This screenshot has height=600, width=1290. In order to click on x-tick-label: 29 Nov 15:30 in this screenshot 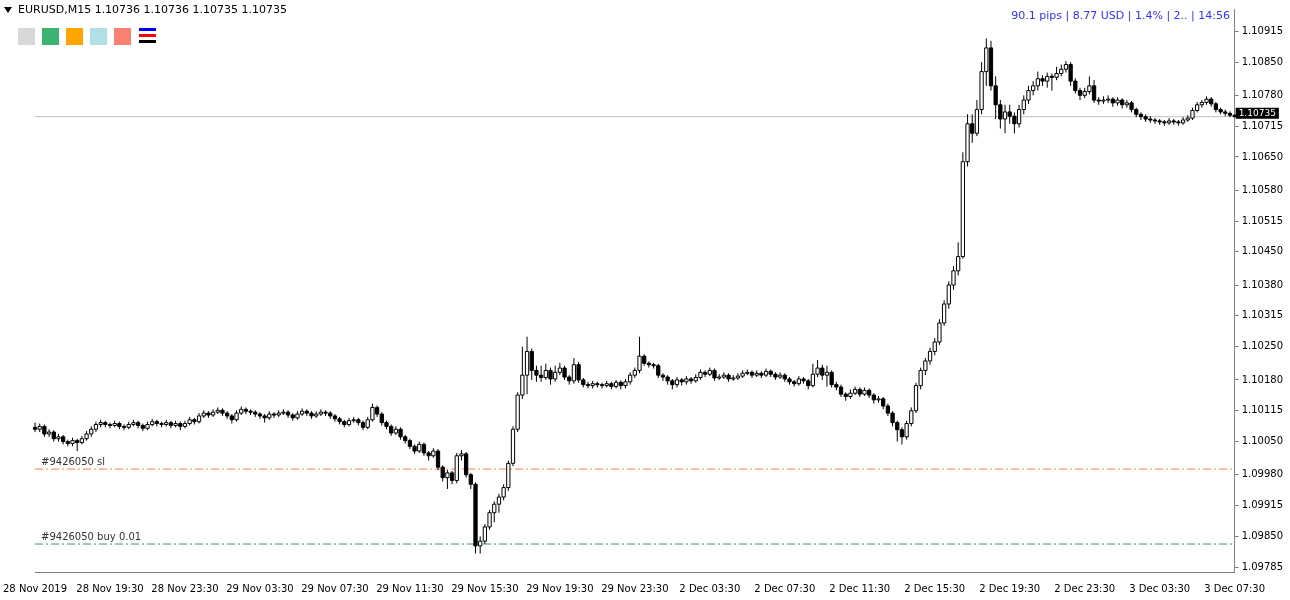, I will do `click(485, 588)`.